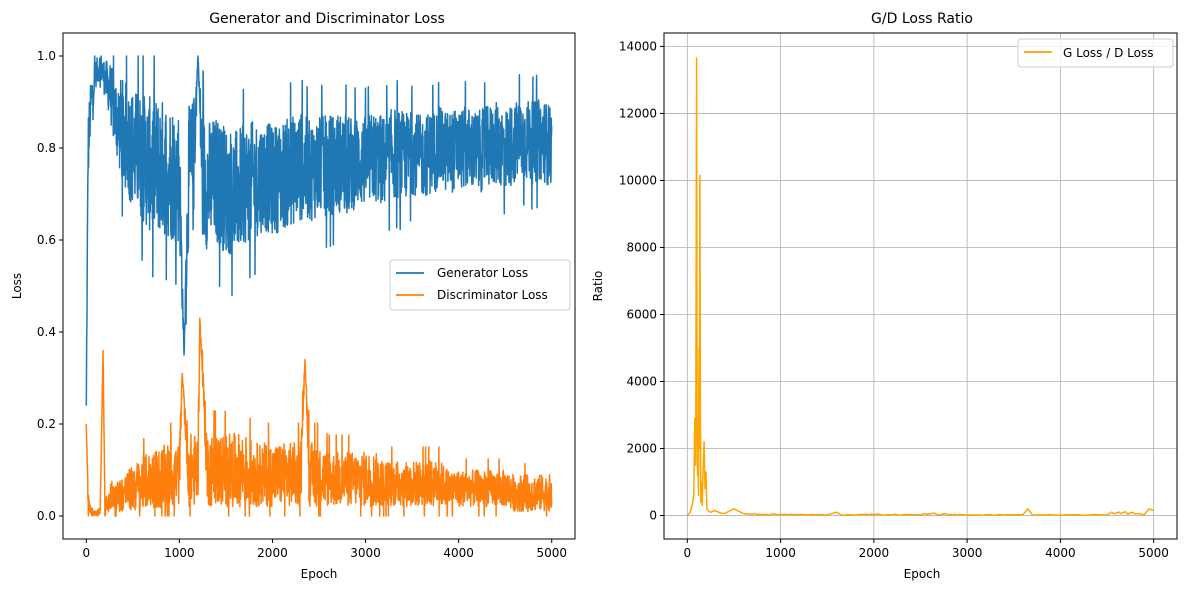 The width and height of the screenshot is (1190, 590). I want to click on legend: G Loss / D Loss, so click(1095, 53).